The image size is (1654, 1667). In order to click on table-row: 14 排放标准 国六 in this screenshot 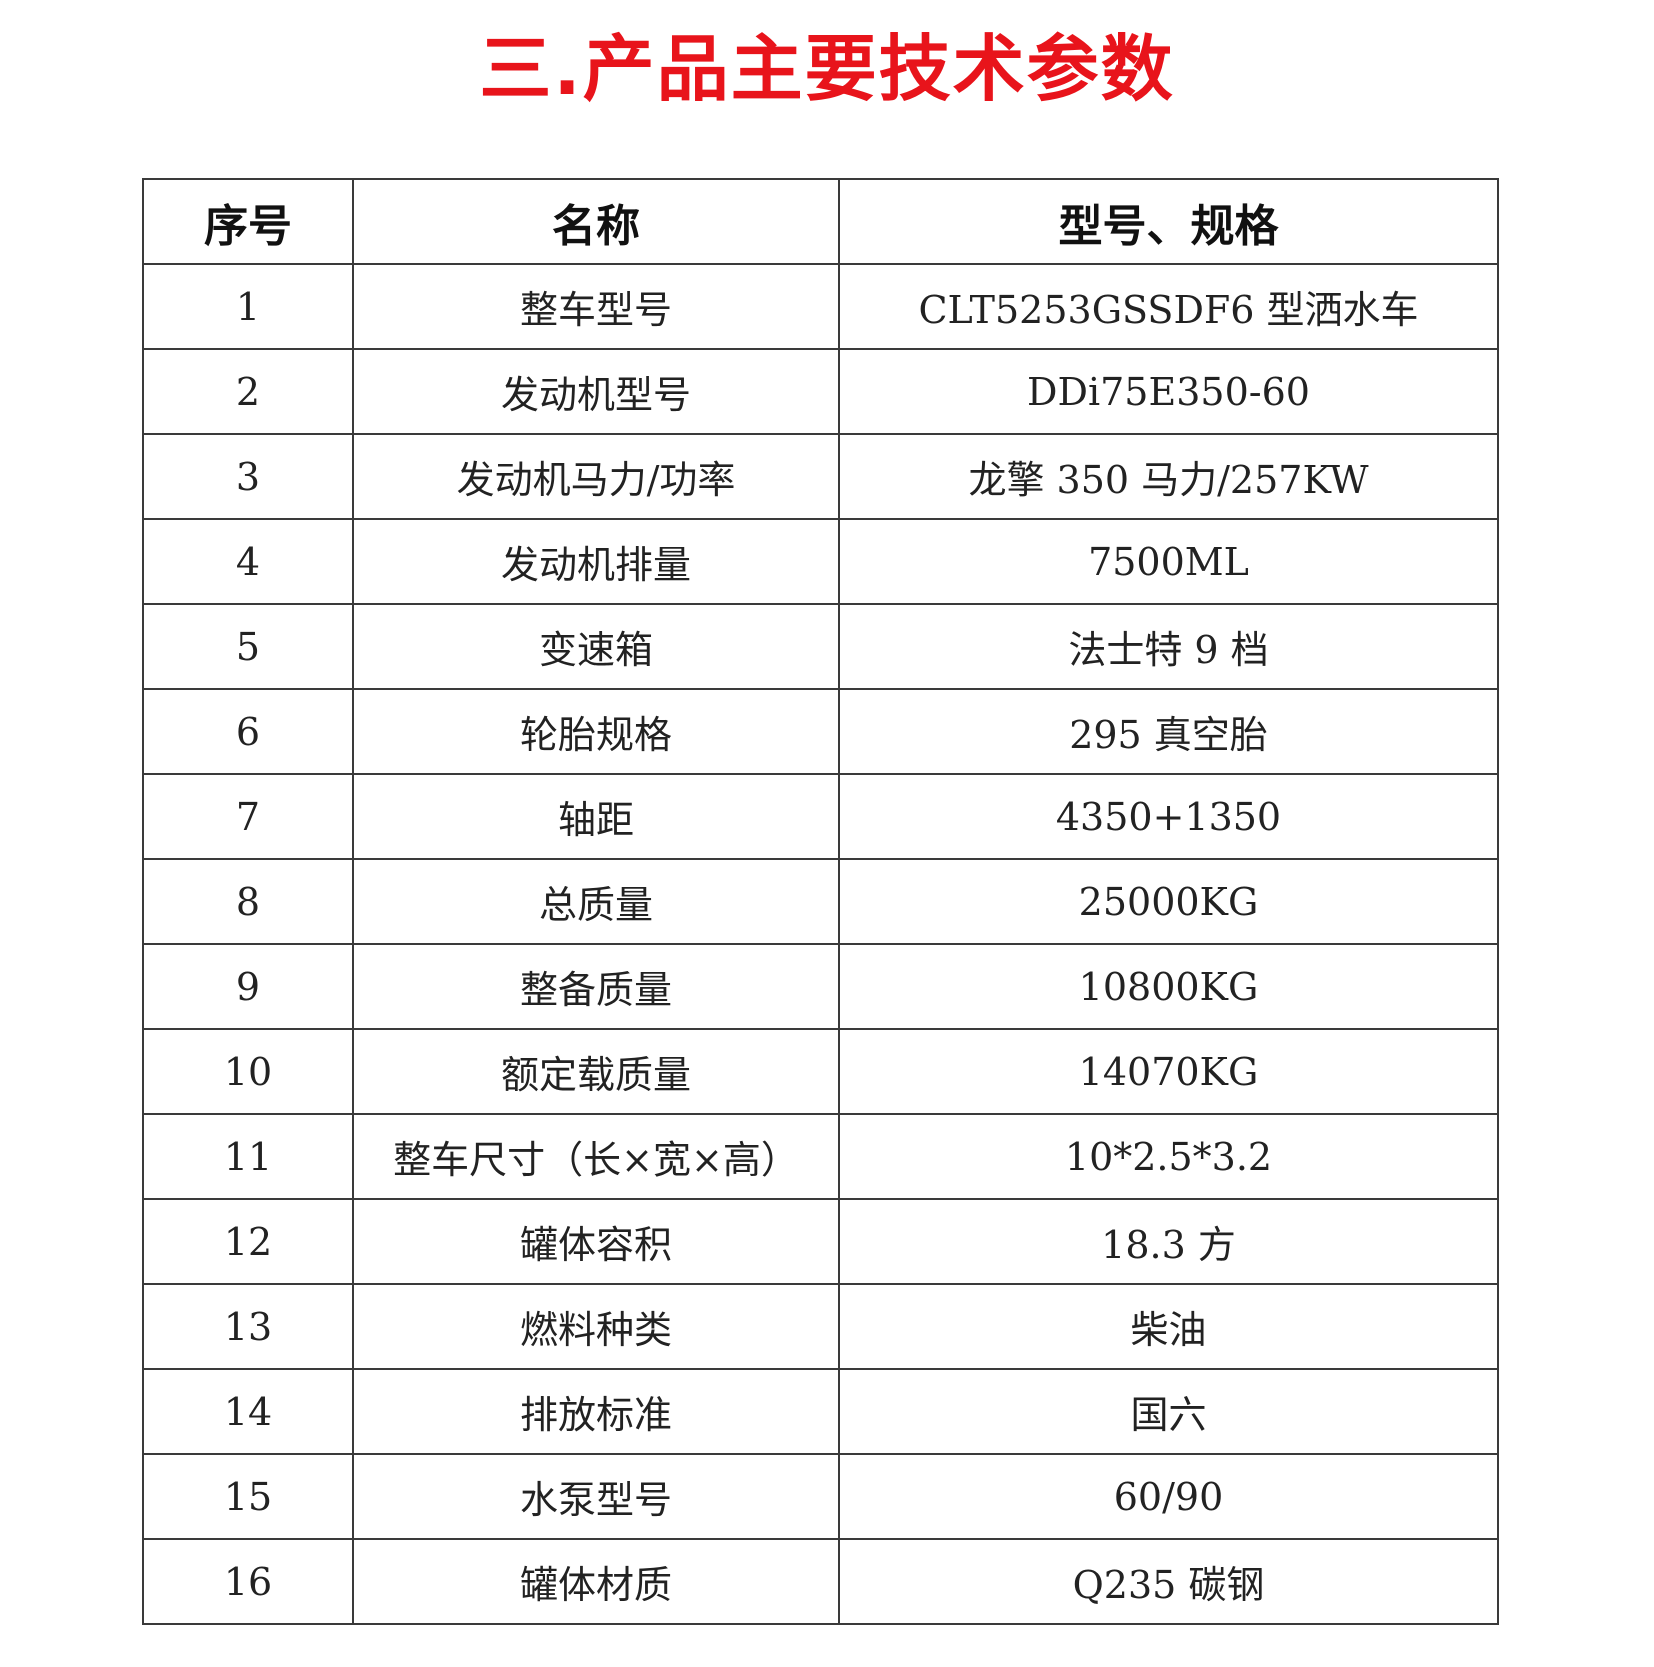, I will do `click(820, 1411)`.